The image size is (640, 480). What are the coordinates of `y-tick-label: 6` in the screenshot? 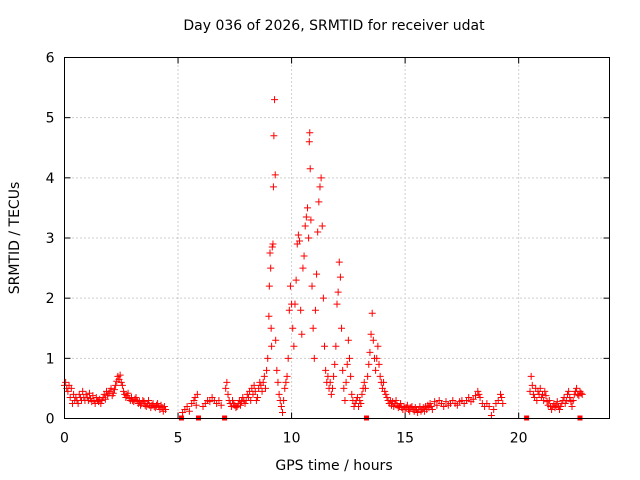 It's located at (50, 59).